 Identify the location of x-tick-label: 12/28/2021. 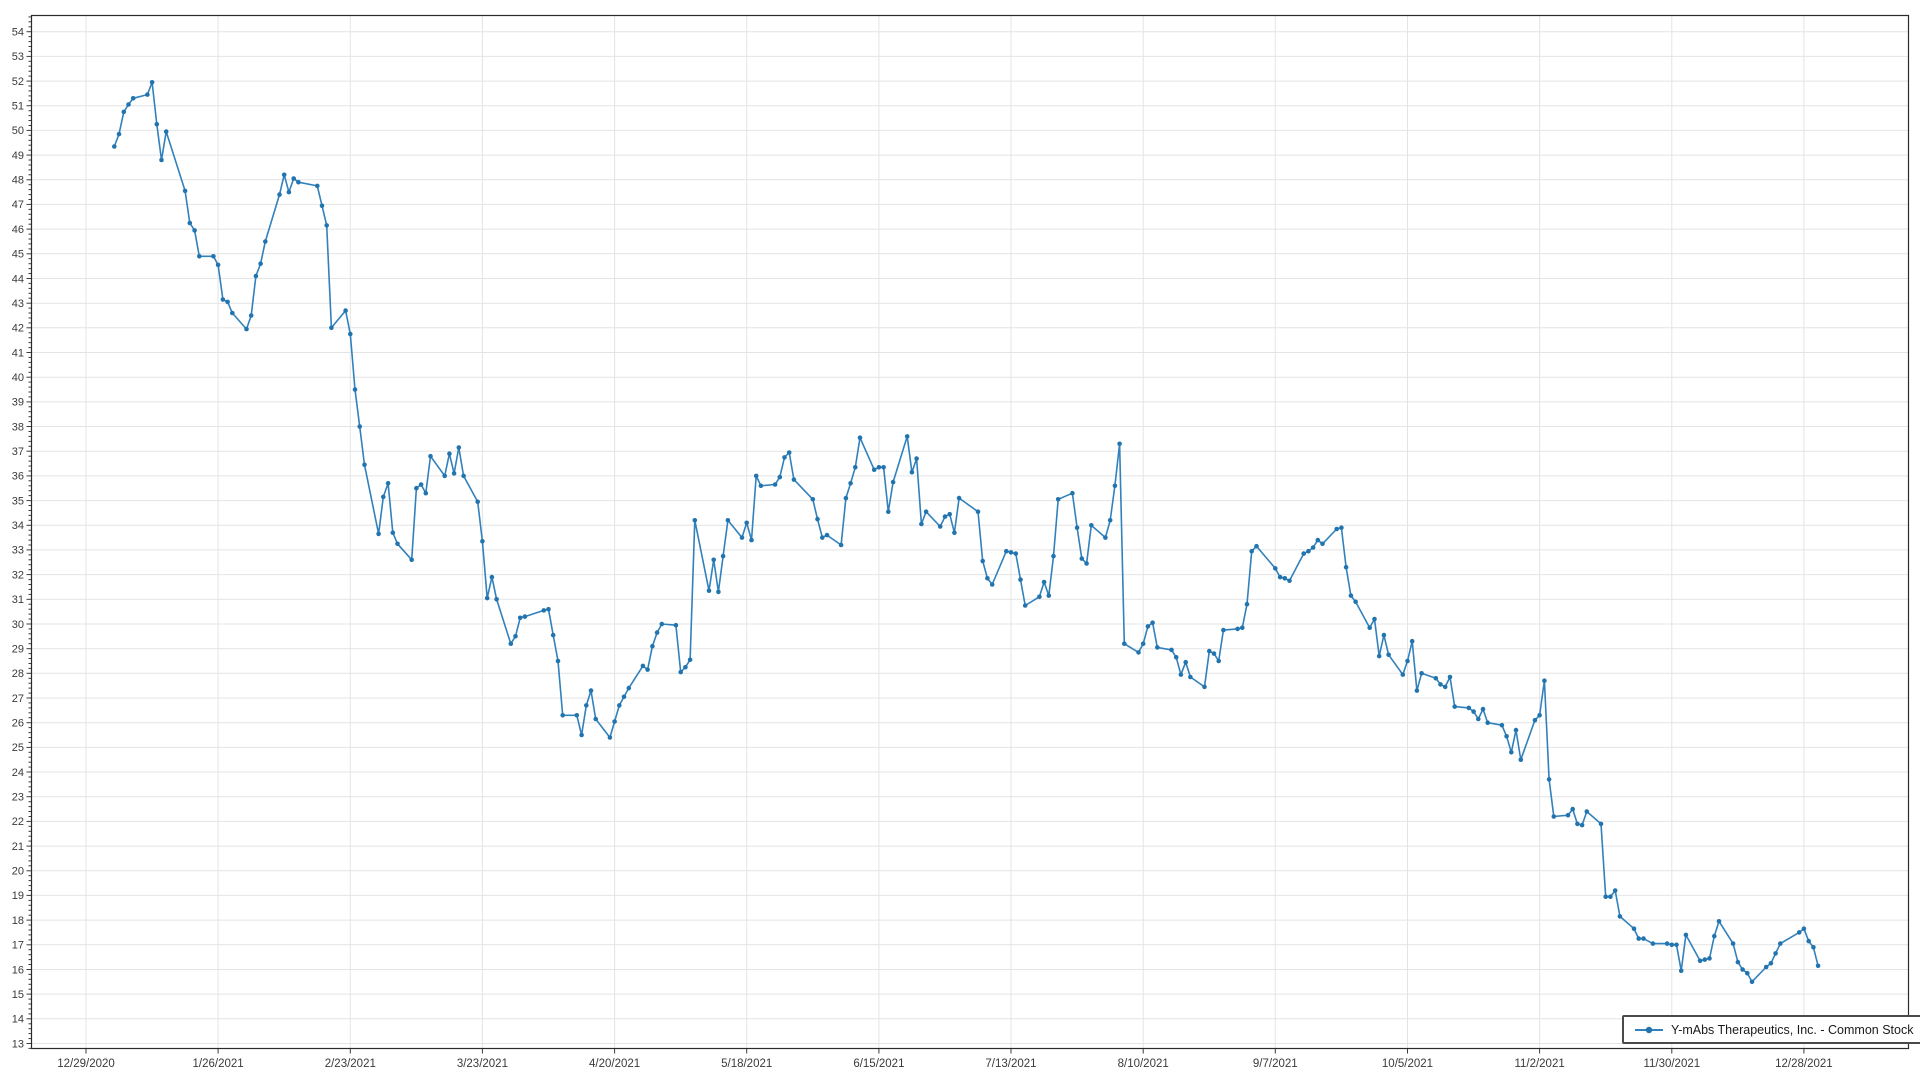
(1804, 1064).